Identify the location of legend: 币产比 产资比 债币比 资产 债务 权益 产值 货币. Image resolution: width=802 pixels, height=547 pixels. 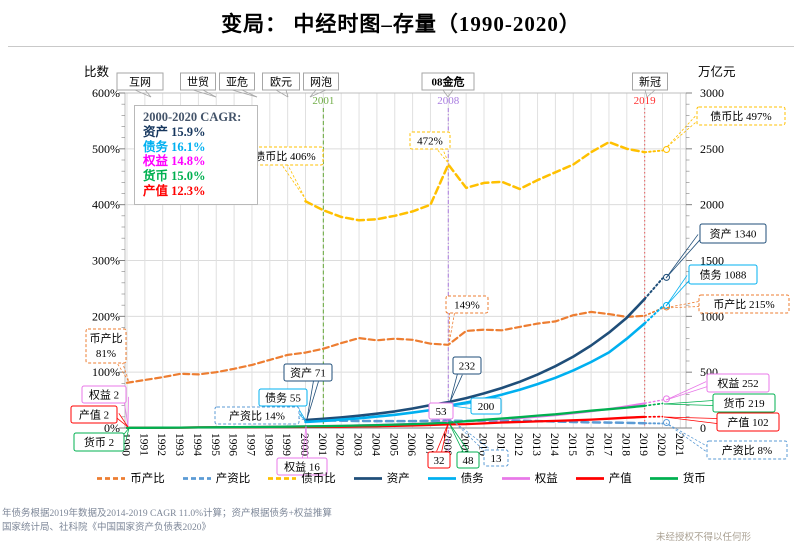
(401, 478).